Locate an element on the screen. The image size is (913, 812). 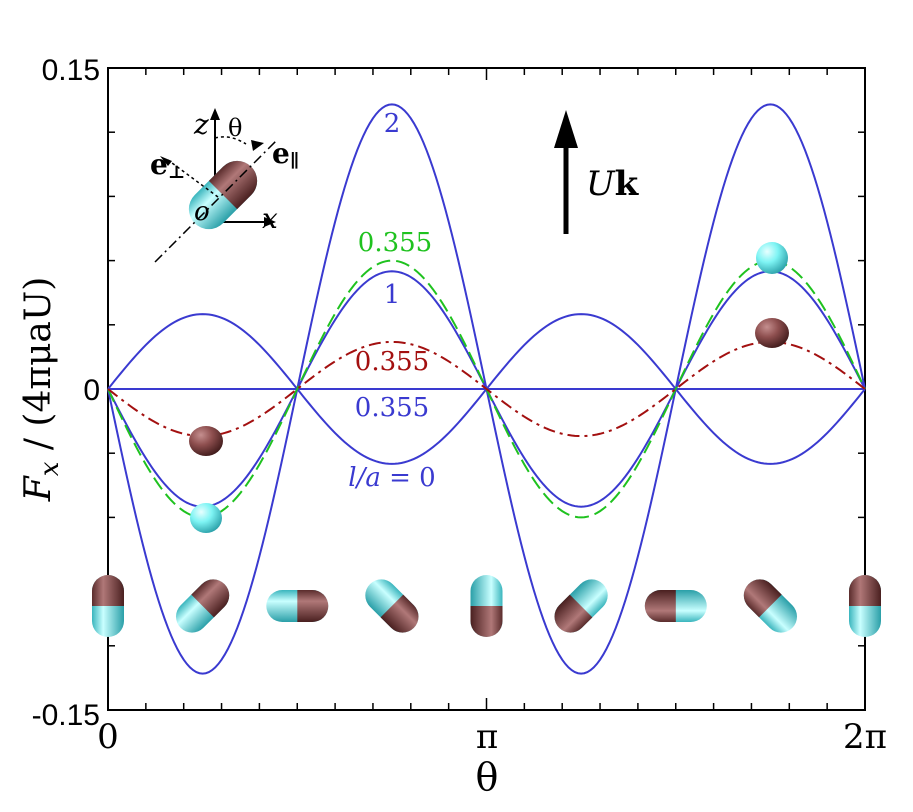
x-tick-label-zero: 0 is located at coordinates (108, 737).